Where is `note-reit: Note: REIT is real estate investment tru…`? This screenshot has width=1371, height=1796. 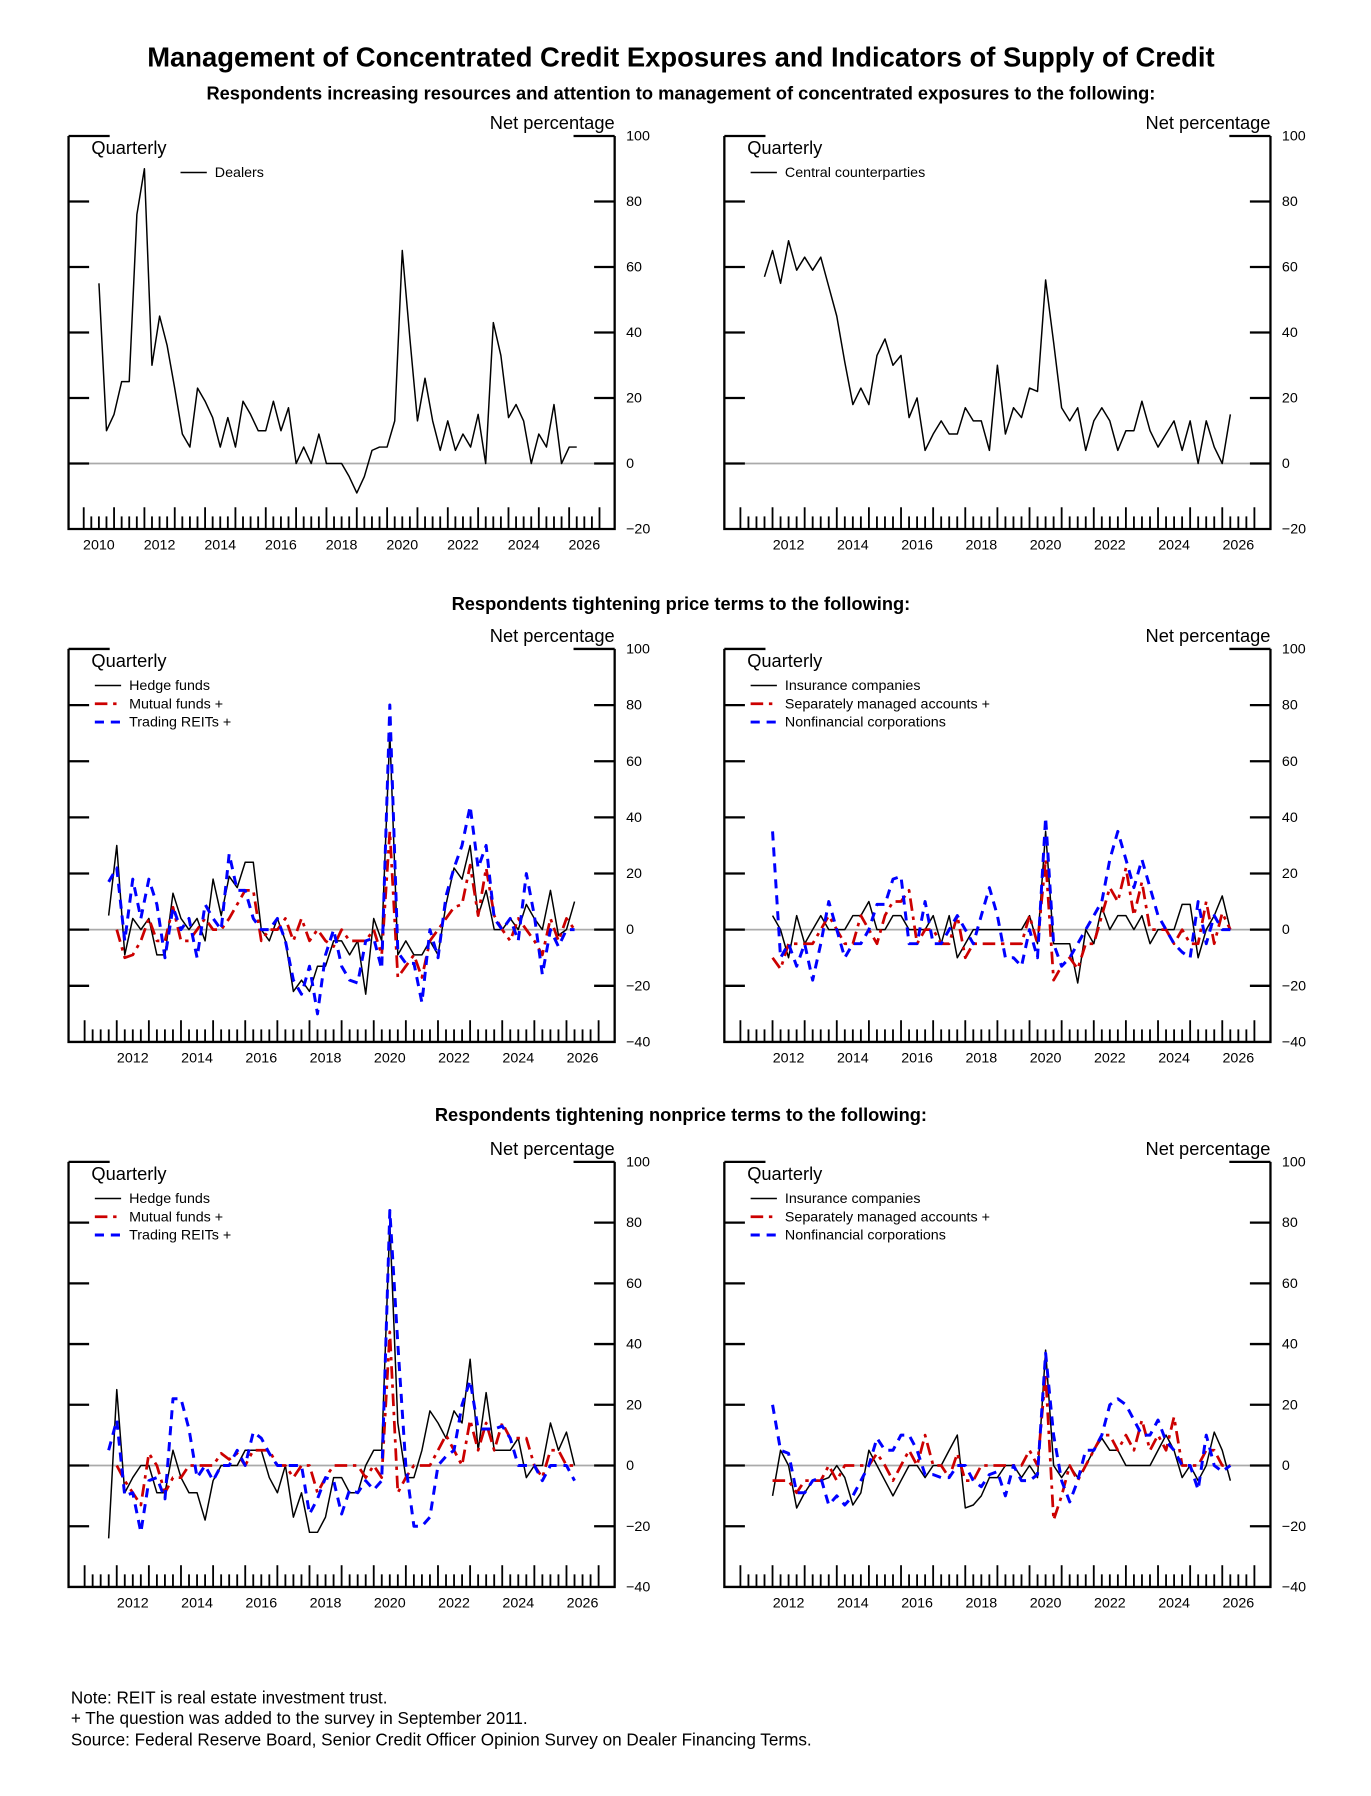 note-reit: Note: REIT is real estate investment tru… is located at coordinates (229, 1697).